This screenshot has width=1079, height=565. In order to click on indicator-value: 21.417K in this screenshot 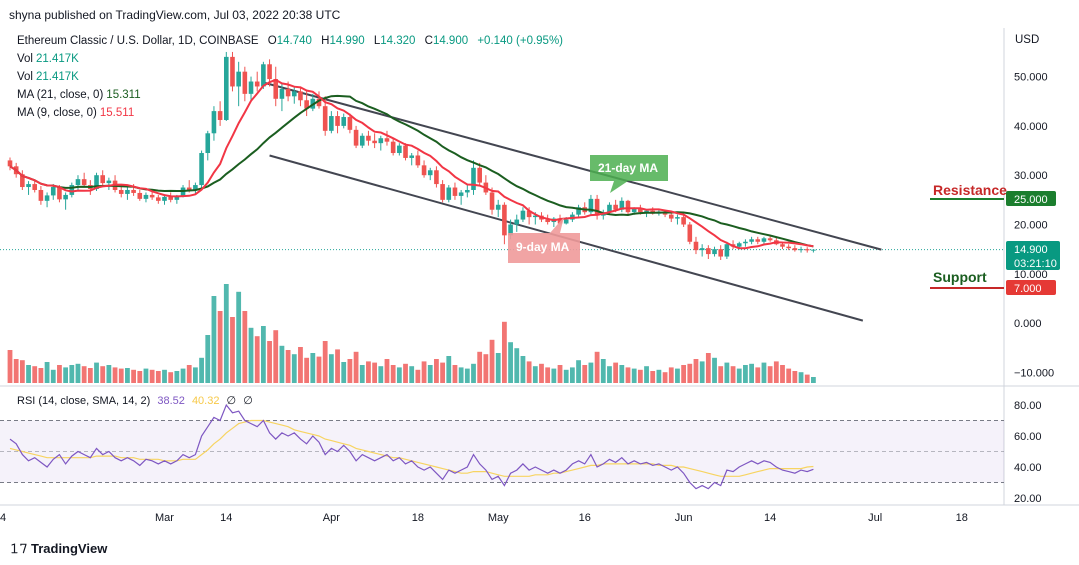, I will do `click(57, 59)`.